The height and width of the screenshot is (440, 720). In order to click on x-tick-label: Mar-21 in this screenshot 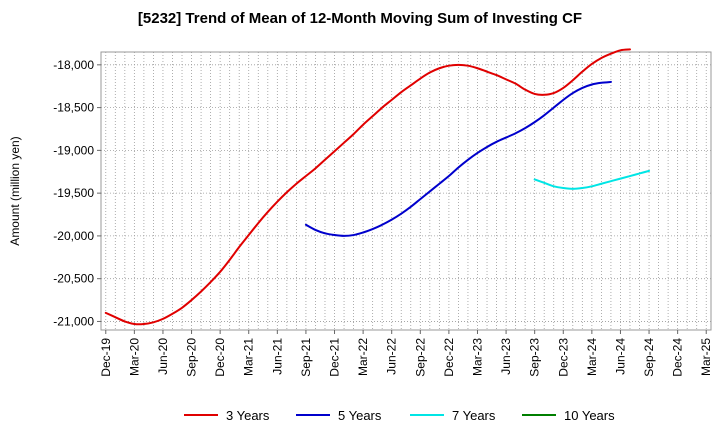, I will do `click(249, 357)`.